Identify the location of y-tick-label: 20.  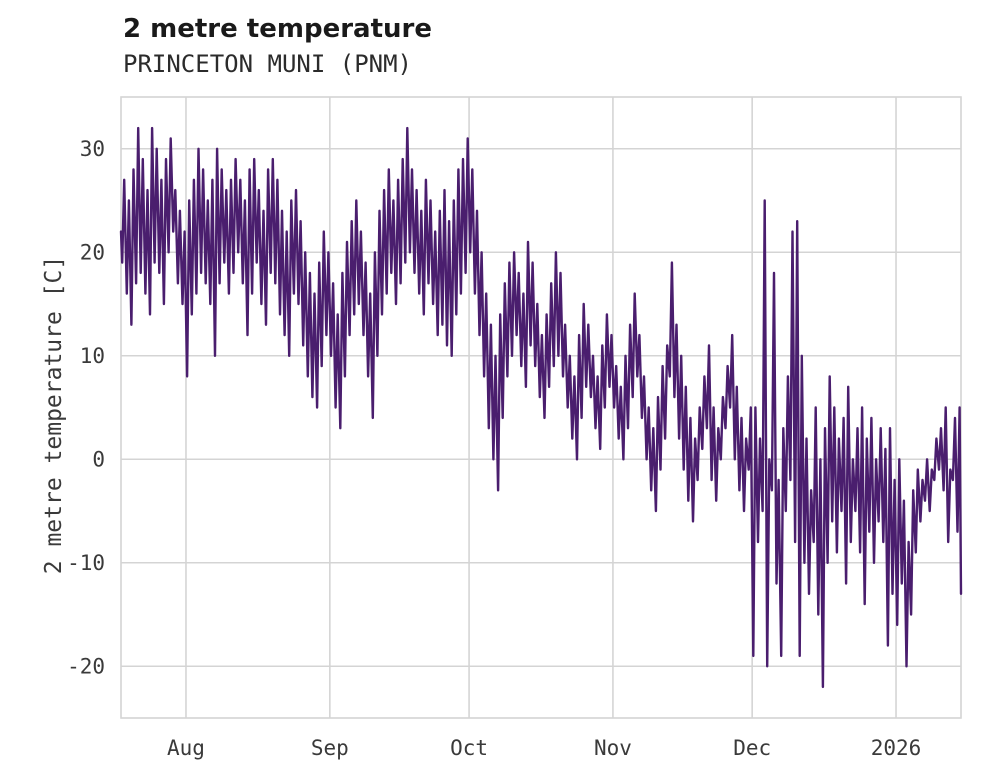
(92, 252).